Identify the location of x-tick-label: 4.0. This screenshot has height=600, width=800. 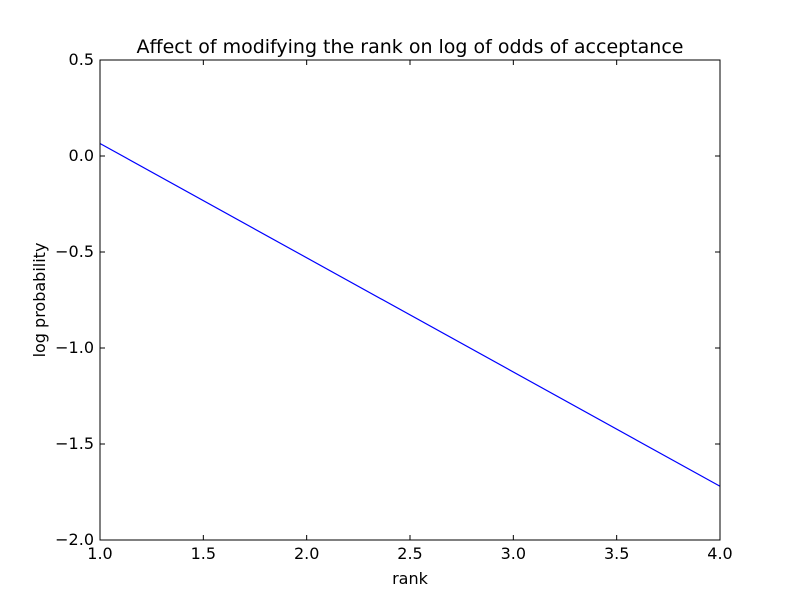
(719, 553).